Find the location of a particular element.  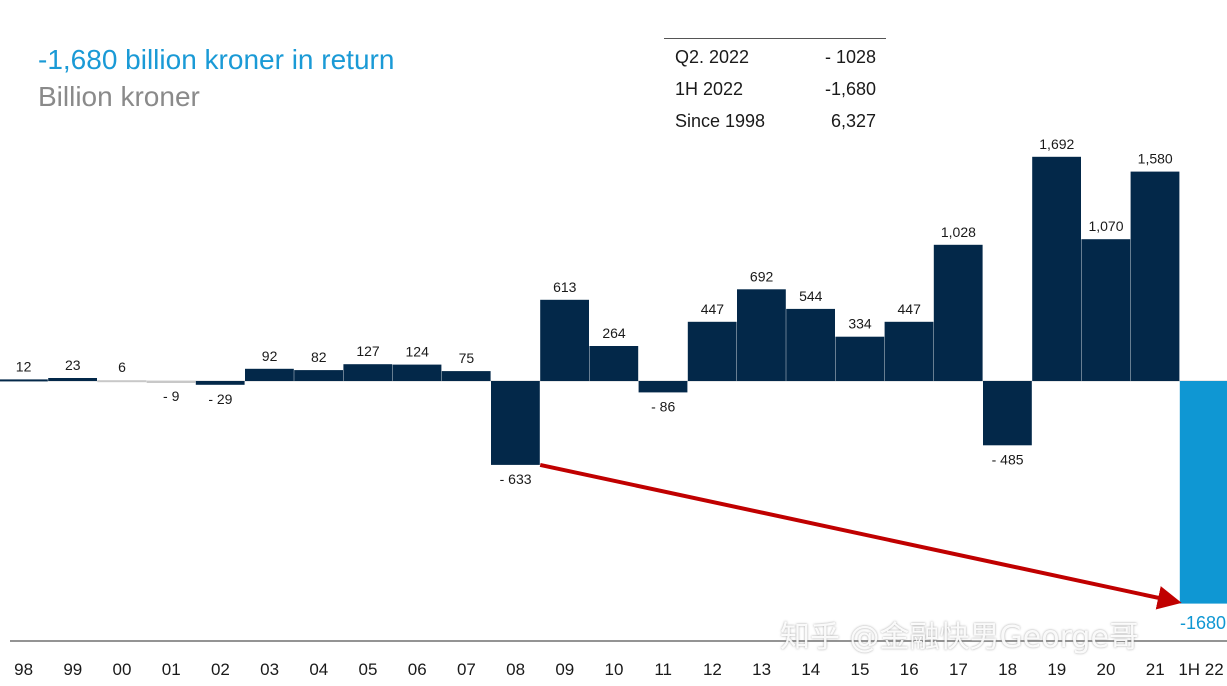

tick-label-19: 19 is located at coordinates (1056, 669).